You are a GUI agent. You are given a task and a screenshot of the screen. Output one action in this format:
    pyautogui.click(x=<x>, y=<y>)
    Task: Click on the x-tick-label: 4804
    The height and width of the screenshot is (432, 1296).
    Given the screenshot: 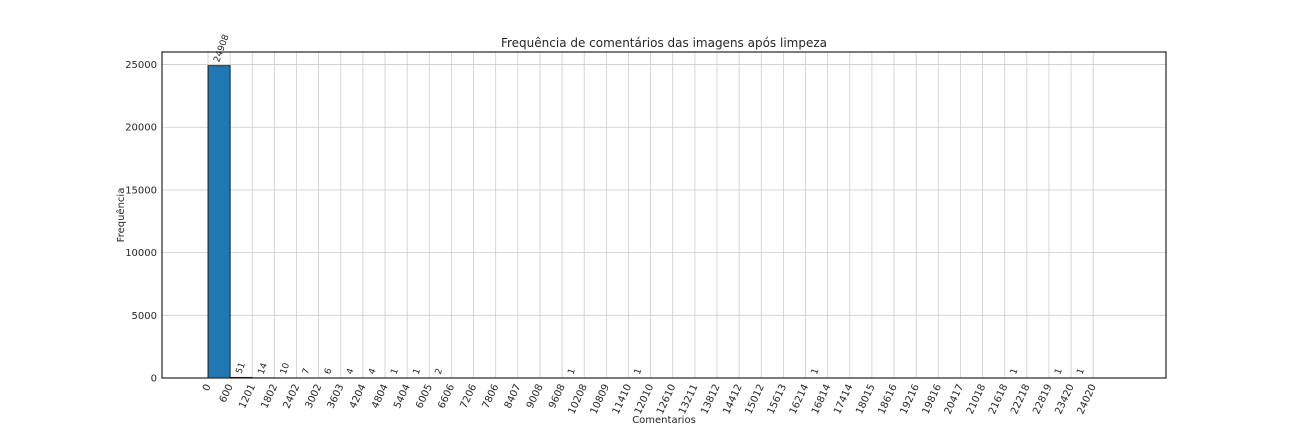 What is the action you would take?
    pyautogui.click(x=380, y=397)
    